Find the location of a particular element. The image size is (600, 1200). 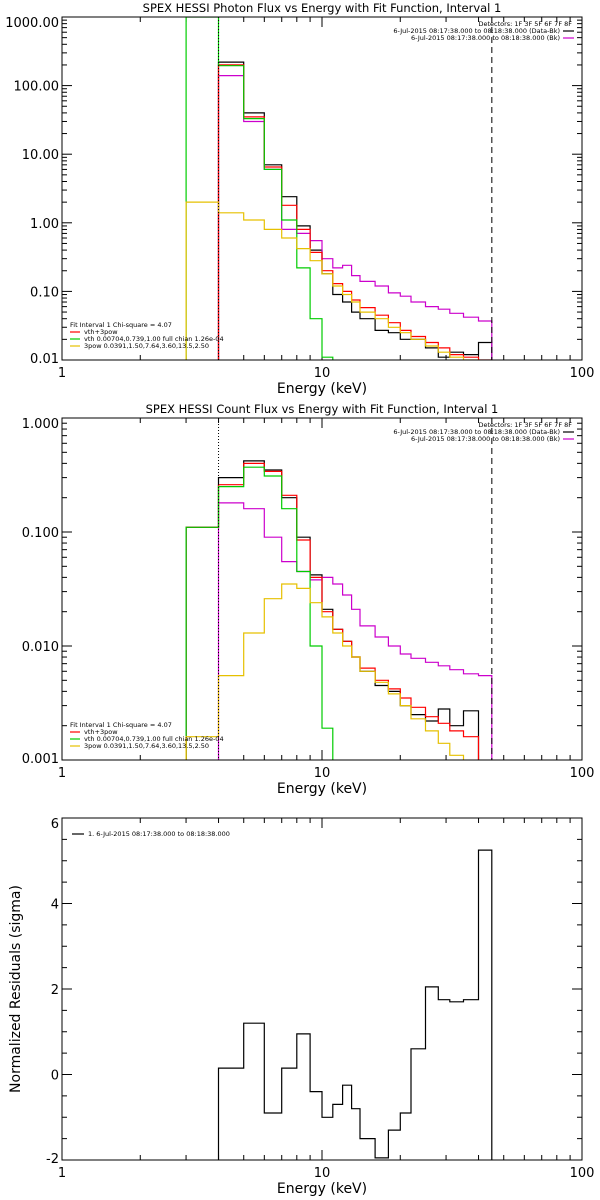

y-tick-label: 4 is located at coordinates (55, 905).